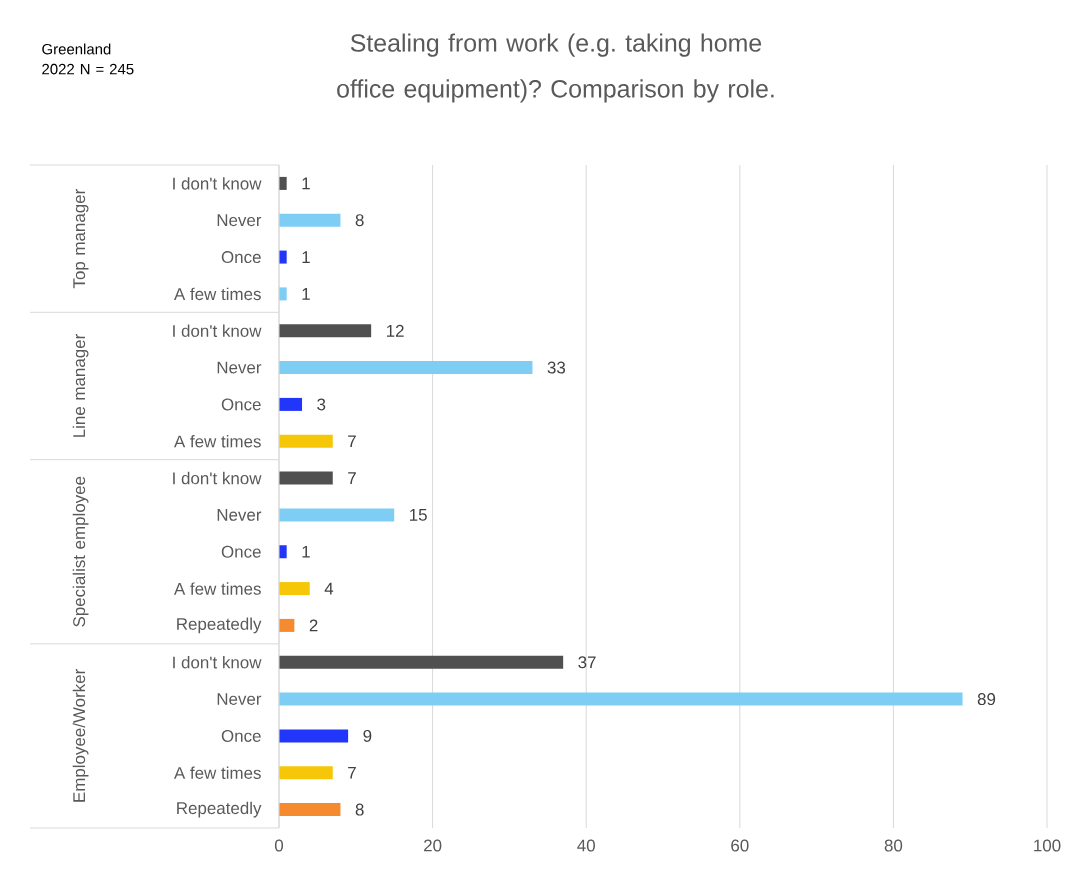  Describe the element at coordinates (80, 551) in the screenshot. I see `text: Specialist employee` at that location.